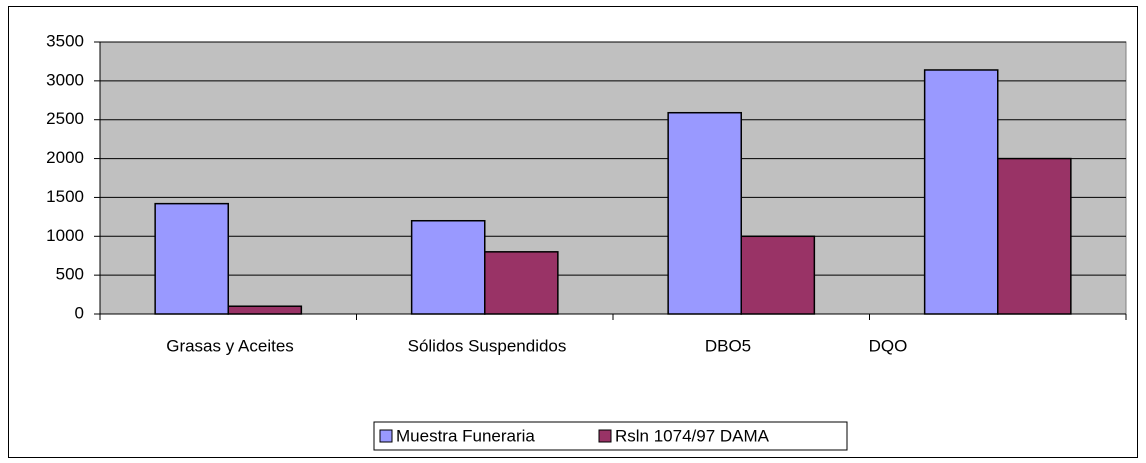 This screenshot has width=1146, height=463. What do you see at coordinates (728, 345) in the screenshot?
I see `x-tick-label: DBO5` at bounding box center [728, 345].